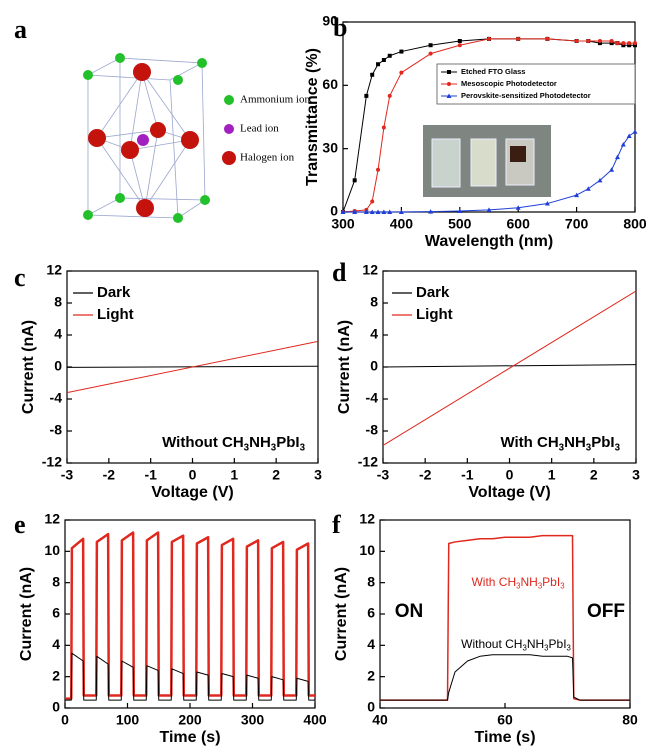 The height and width of the screenshot is (752, 651). What do you see at coordinates (56, 644) in the screenshot?
I see `y-tick-label: 4` at bounding box center [56, 644].